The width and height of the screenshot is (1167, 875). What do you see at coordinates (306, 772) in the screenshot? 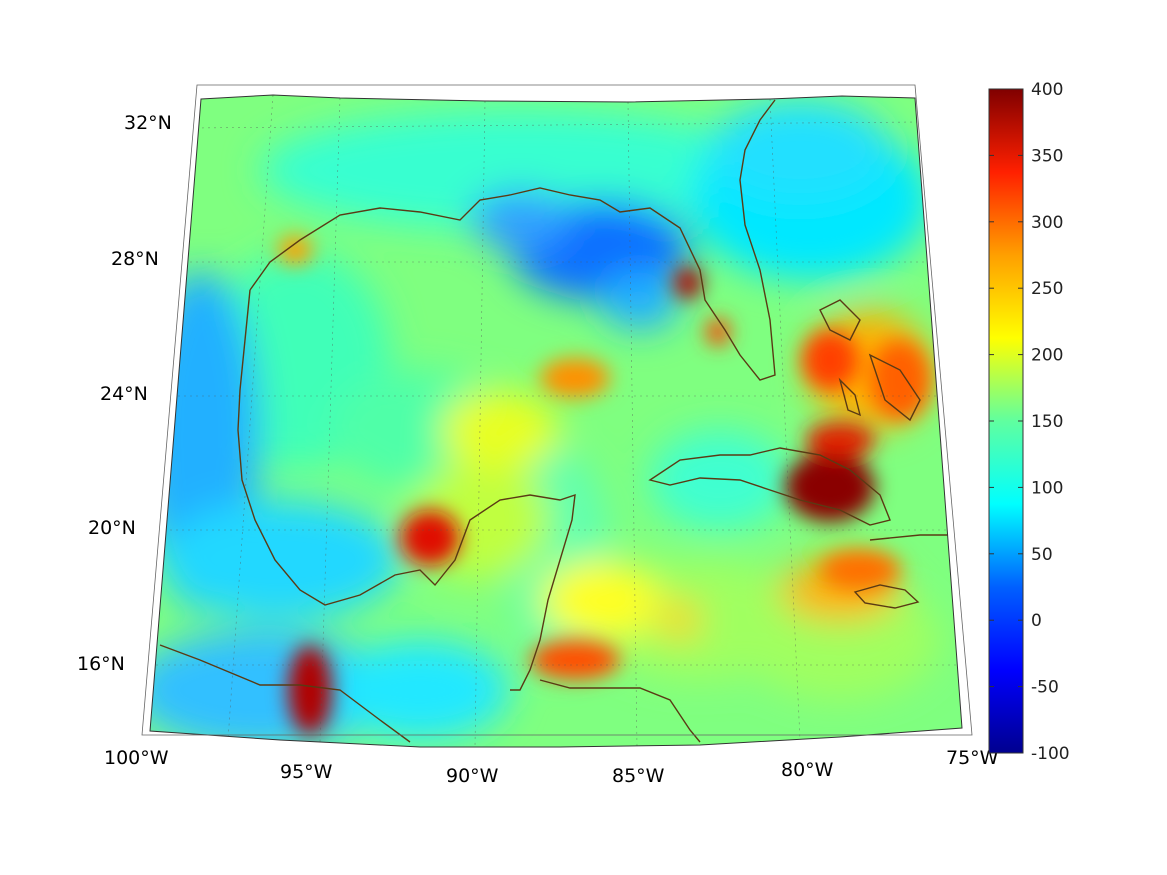
I see `lon-label-95: 95°W` at bounding box center [306, 772].